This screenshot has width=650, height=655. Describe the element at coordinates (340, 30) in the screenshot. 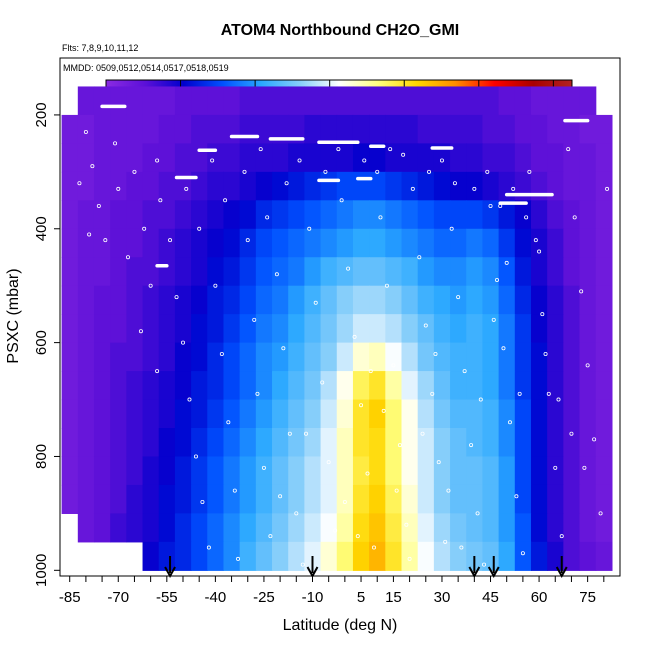

I see `chart-title: ATOM4 Northbound CH2O_GMI` at that location.